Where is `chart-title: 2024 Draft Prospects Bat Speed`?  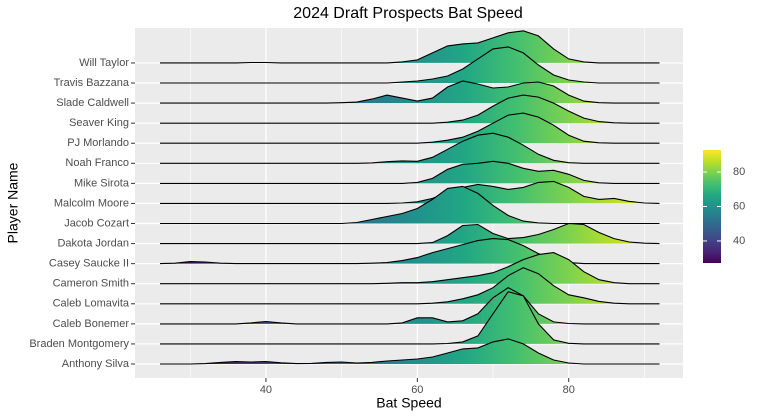 chart-title: 2024 Draft Prospects Bat Speed is located at coordinates (407, 13).